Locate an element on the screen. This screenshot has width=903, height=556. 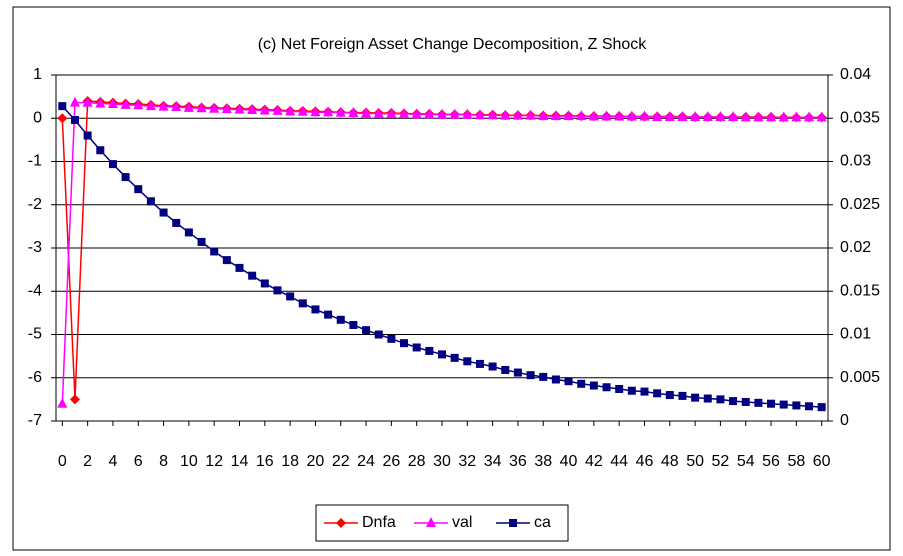
x-tick-label: 0 is located at coordinates (62, 461).